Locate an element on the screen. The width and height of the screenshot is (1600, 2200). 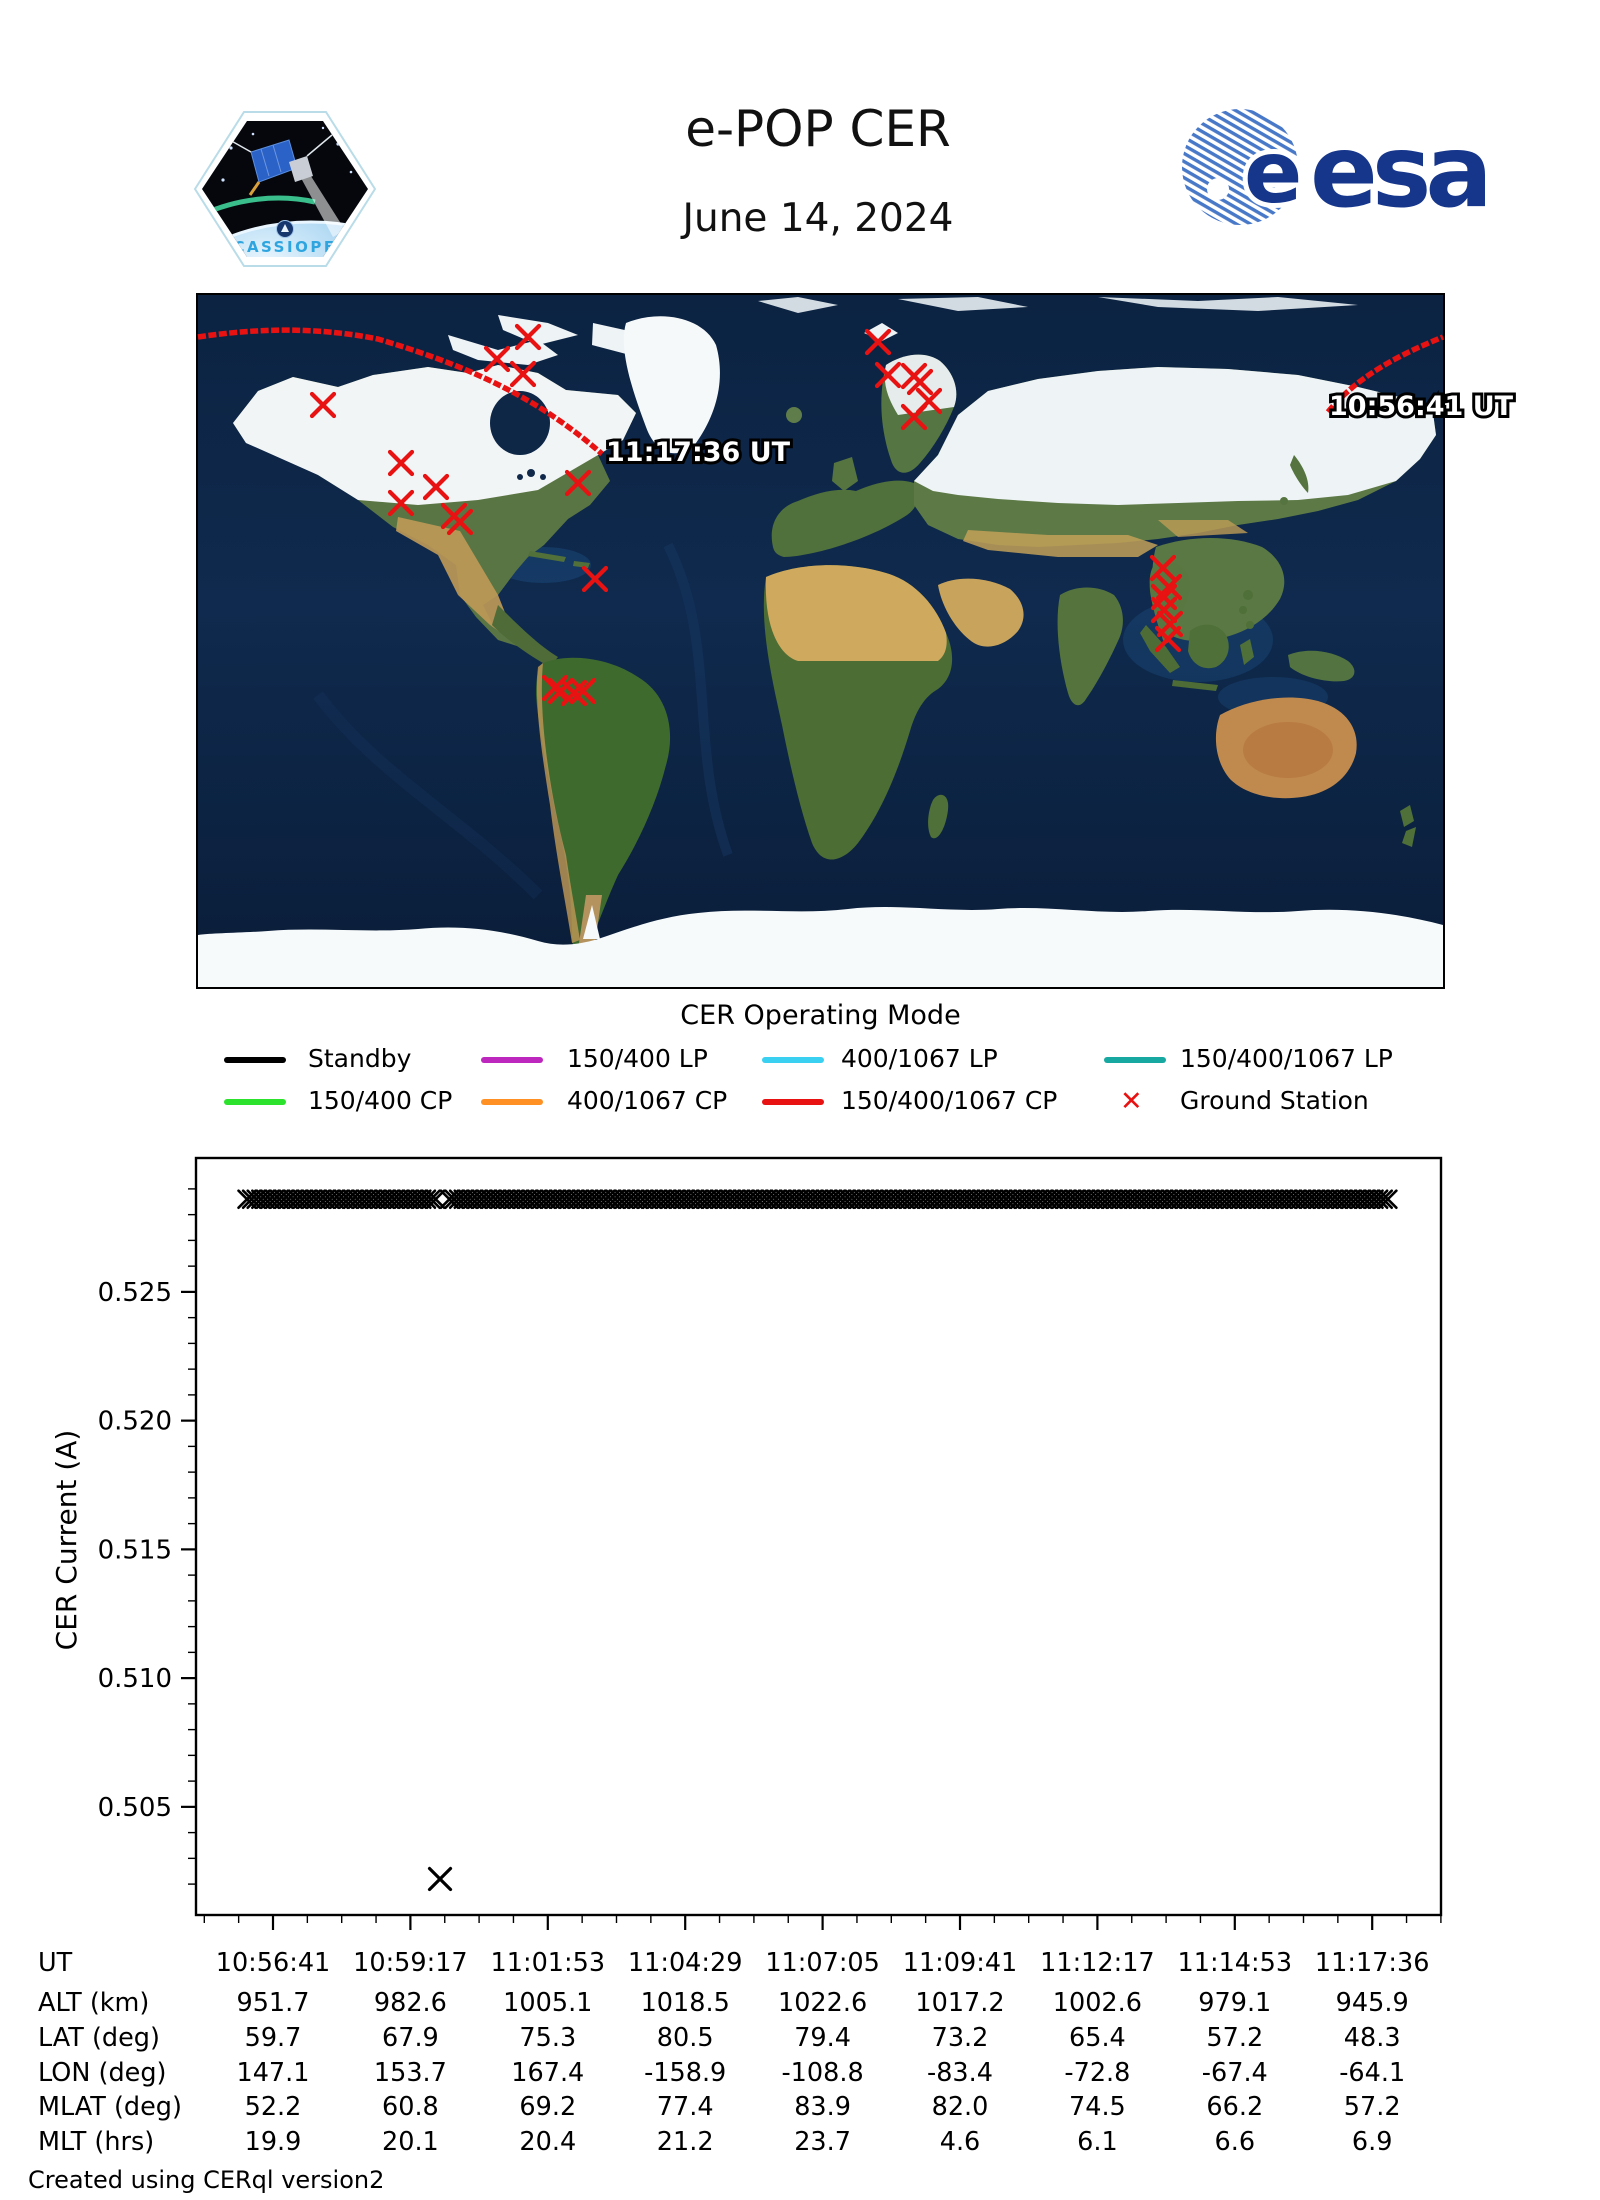
table-cell: -158.9 is located at coordinates (685, 2073).